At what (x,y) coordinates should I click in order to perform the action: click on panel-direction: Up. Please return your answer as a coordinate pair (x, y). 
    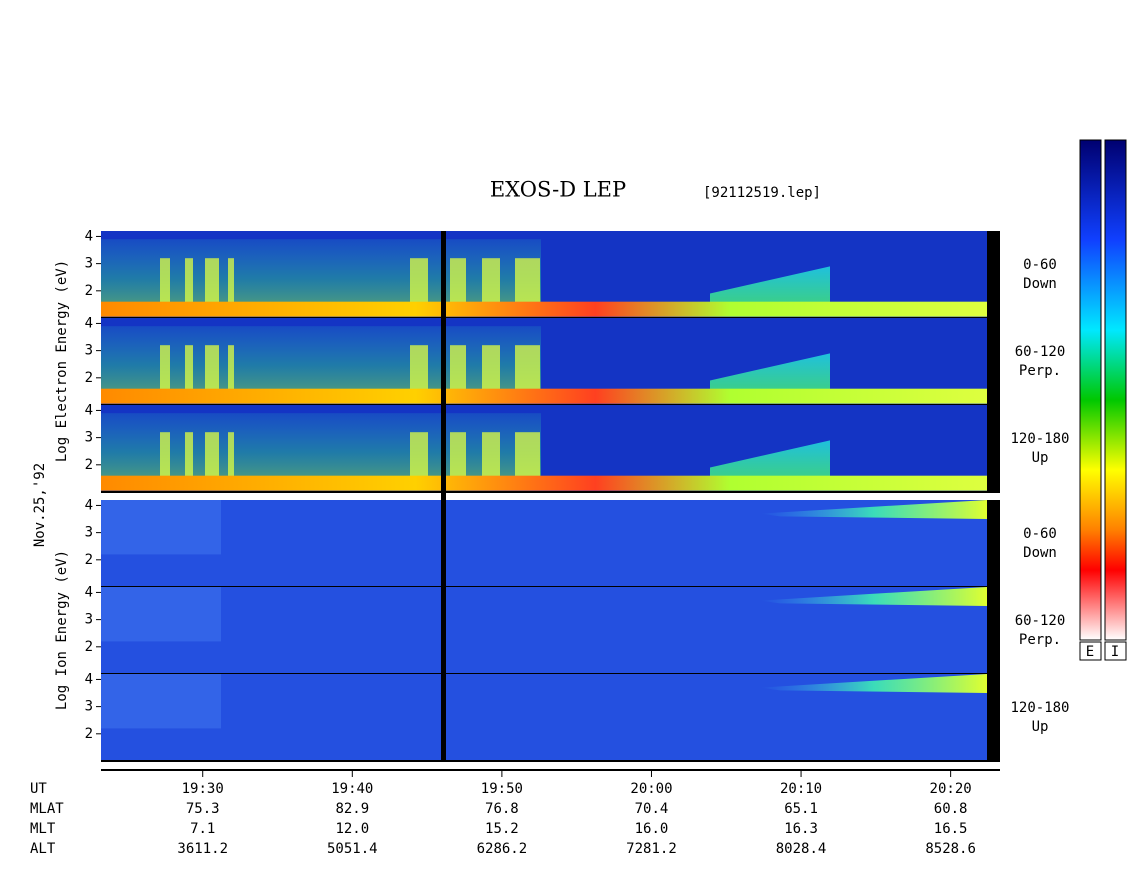
    Looking at the image, I should click on (1040, 458).